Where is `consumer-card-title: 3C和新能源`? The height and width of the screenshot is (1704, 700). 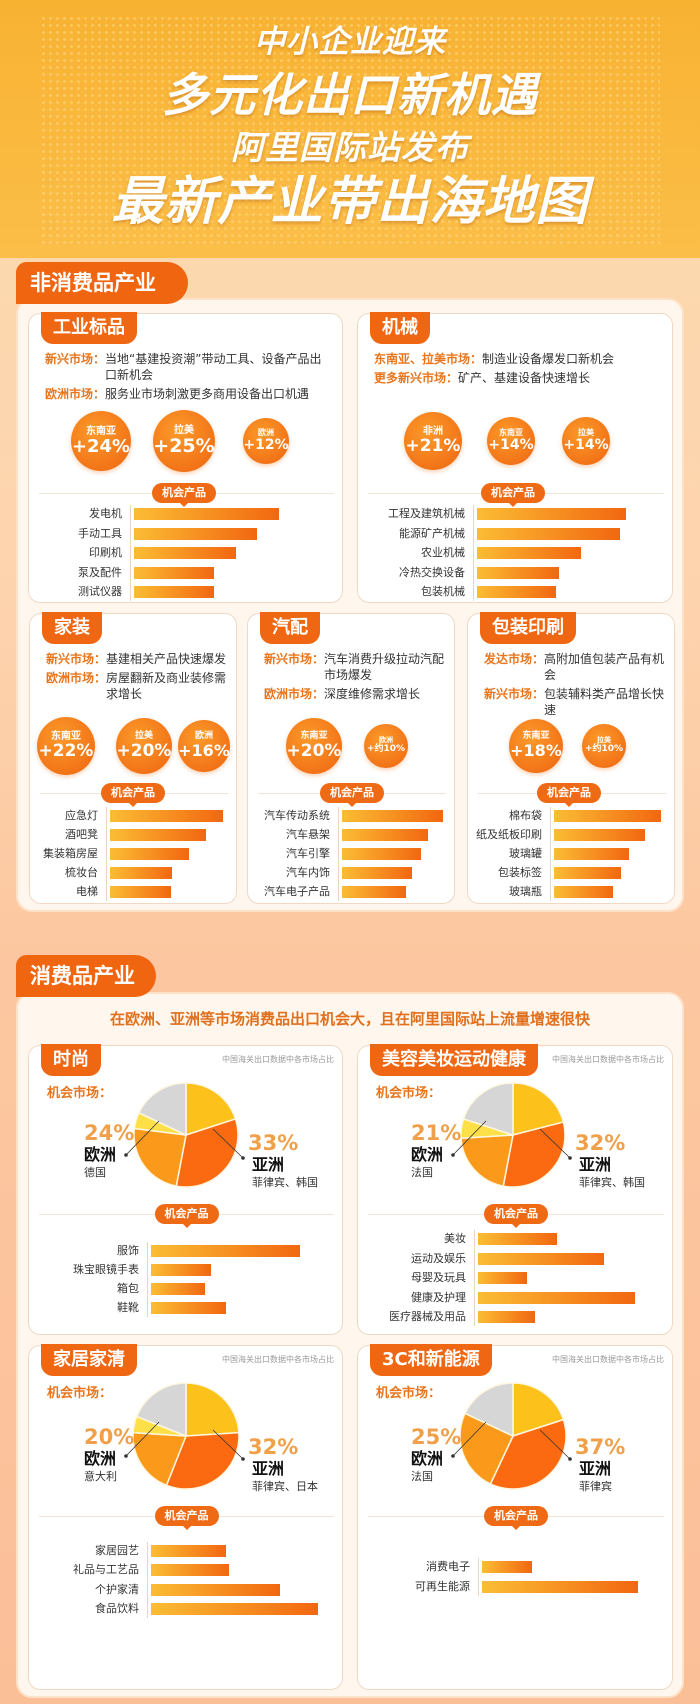 consumer-card-title: 3C和新能源 is located at coordinates (431, 1360).